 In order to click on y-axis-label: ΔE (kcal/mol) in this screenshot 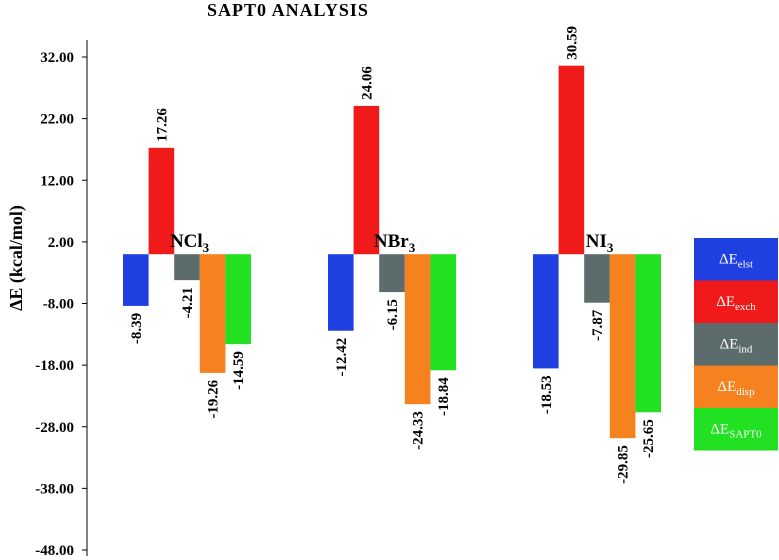, I will do `click(16, 258)`.